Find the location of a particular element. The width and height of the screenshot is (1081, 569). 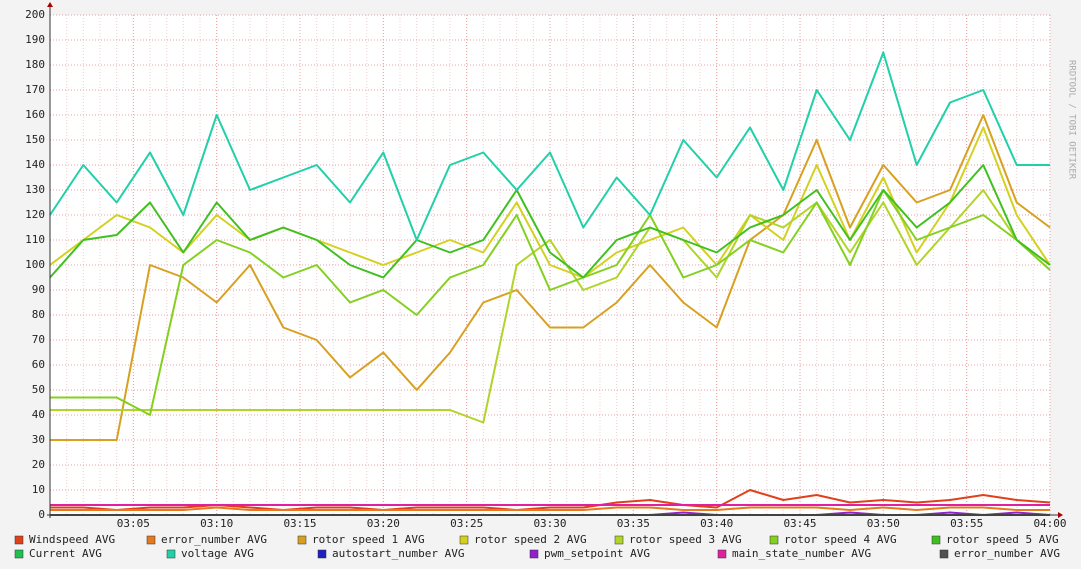

y-tick-label: 170 is located at coordinates (35, 89).